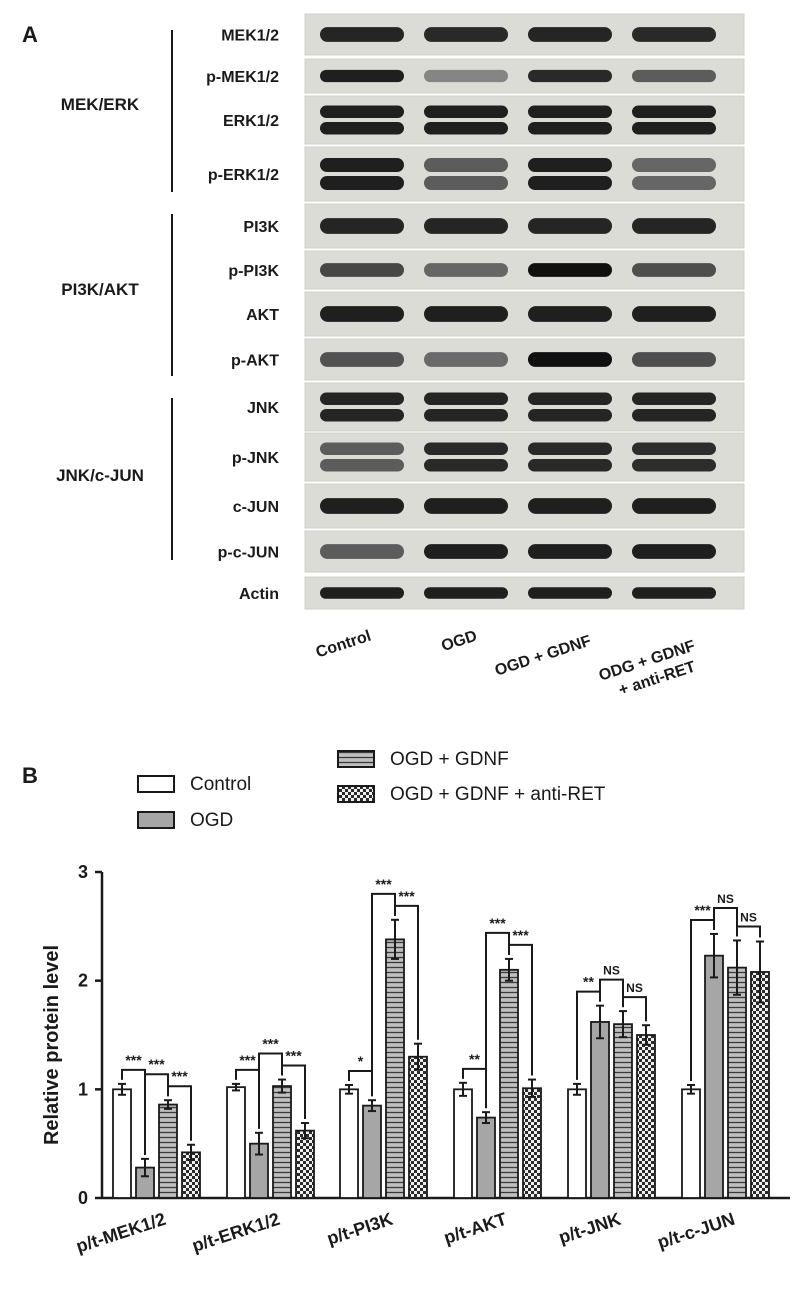 The height and width of the screenshot is (1300, 797). What do you see at coordinates (471, 794) in the screenshot?
I see `legend-entry: OGD + GDNF + anti-RET` at bounding box center [471, 794].